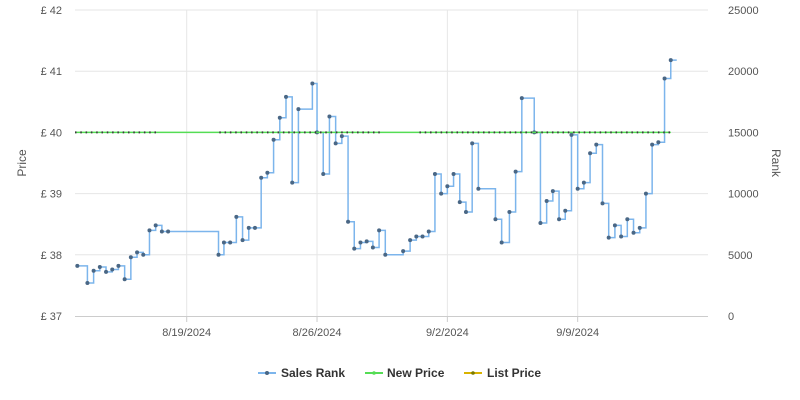  I want to click on y2-tick-label: 0, so click(731, 317).